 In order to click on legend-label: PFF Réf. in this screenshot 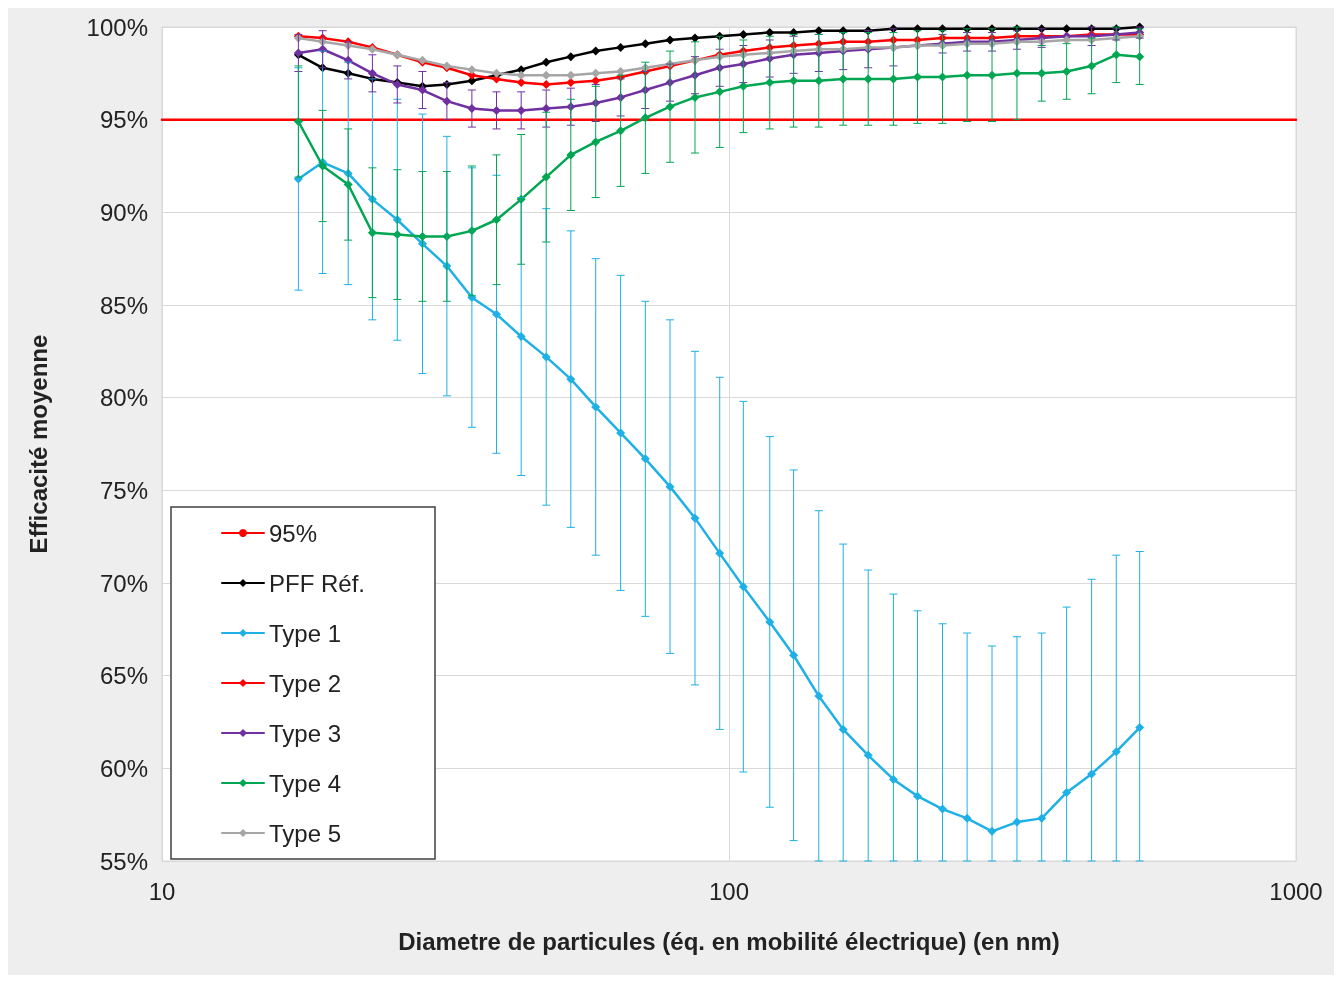, I will do `click(317, 583)`.